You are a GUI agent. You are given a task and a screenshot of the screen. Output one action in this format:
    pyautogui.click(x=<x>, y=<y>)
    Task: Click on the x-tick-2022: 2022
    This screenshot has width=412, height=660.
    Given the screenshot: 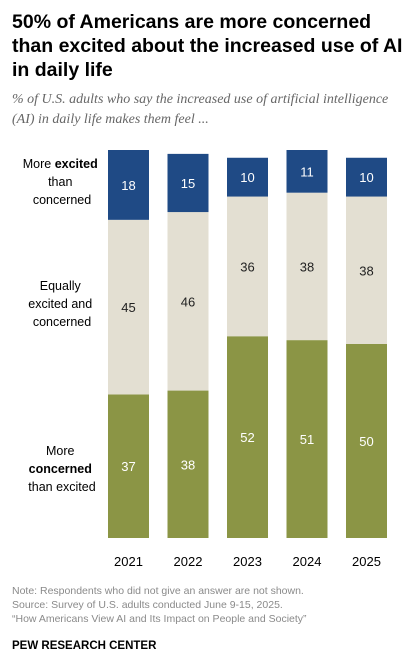 What is the action you would take?
    pyautogui.click(x=188, y=561)
    